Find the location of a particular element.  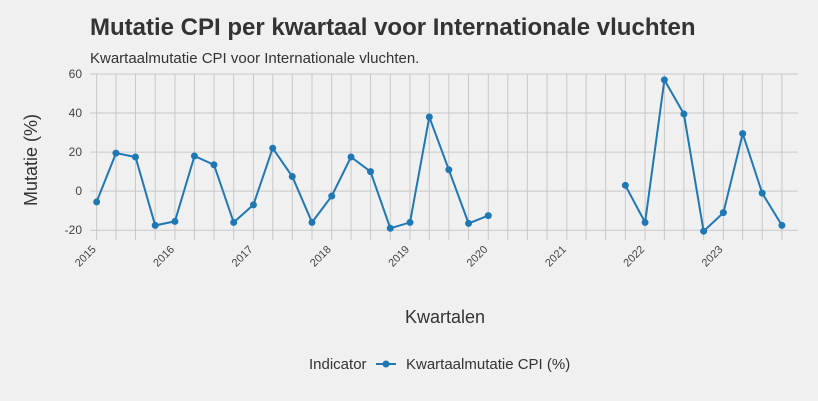

y-tick-label: -20 is located at coordinates (74, 230).